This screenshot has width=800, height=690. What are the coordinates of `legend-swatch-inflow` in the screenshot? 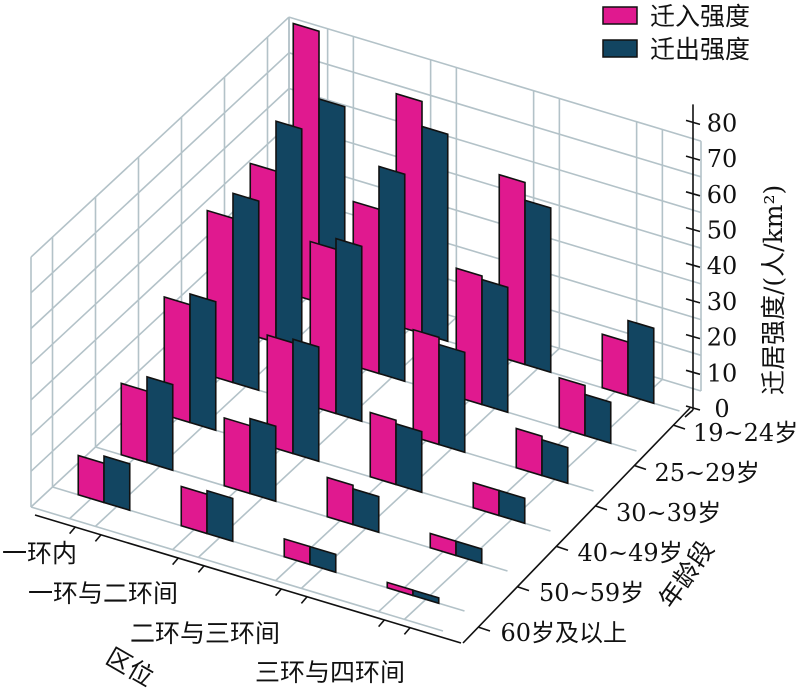 It's located at (620, 15).